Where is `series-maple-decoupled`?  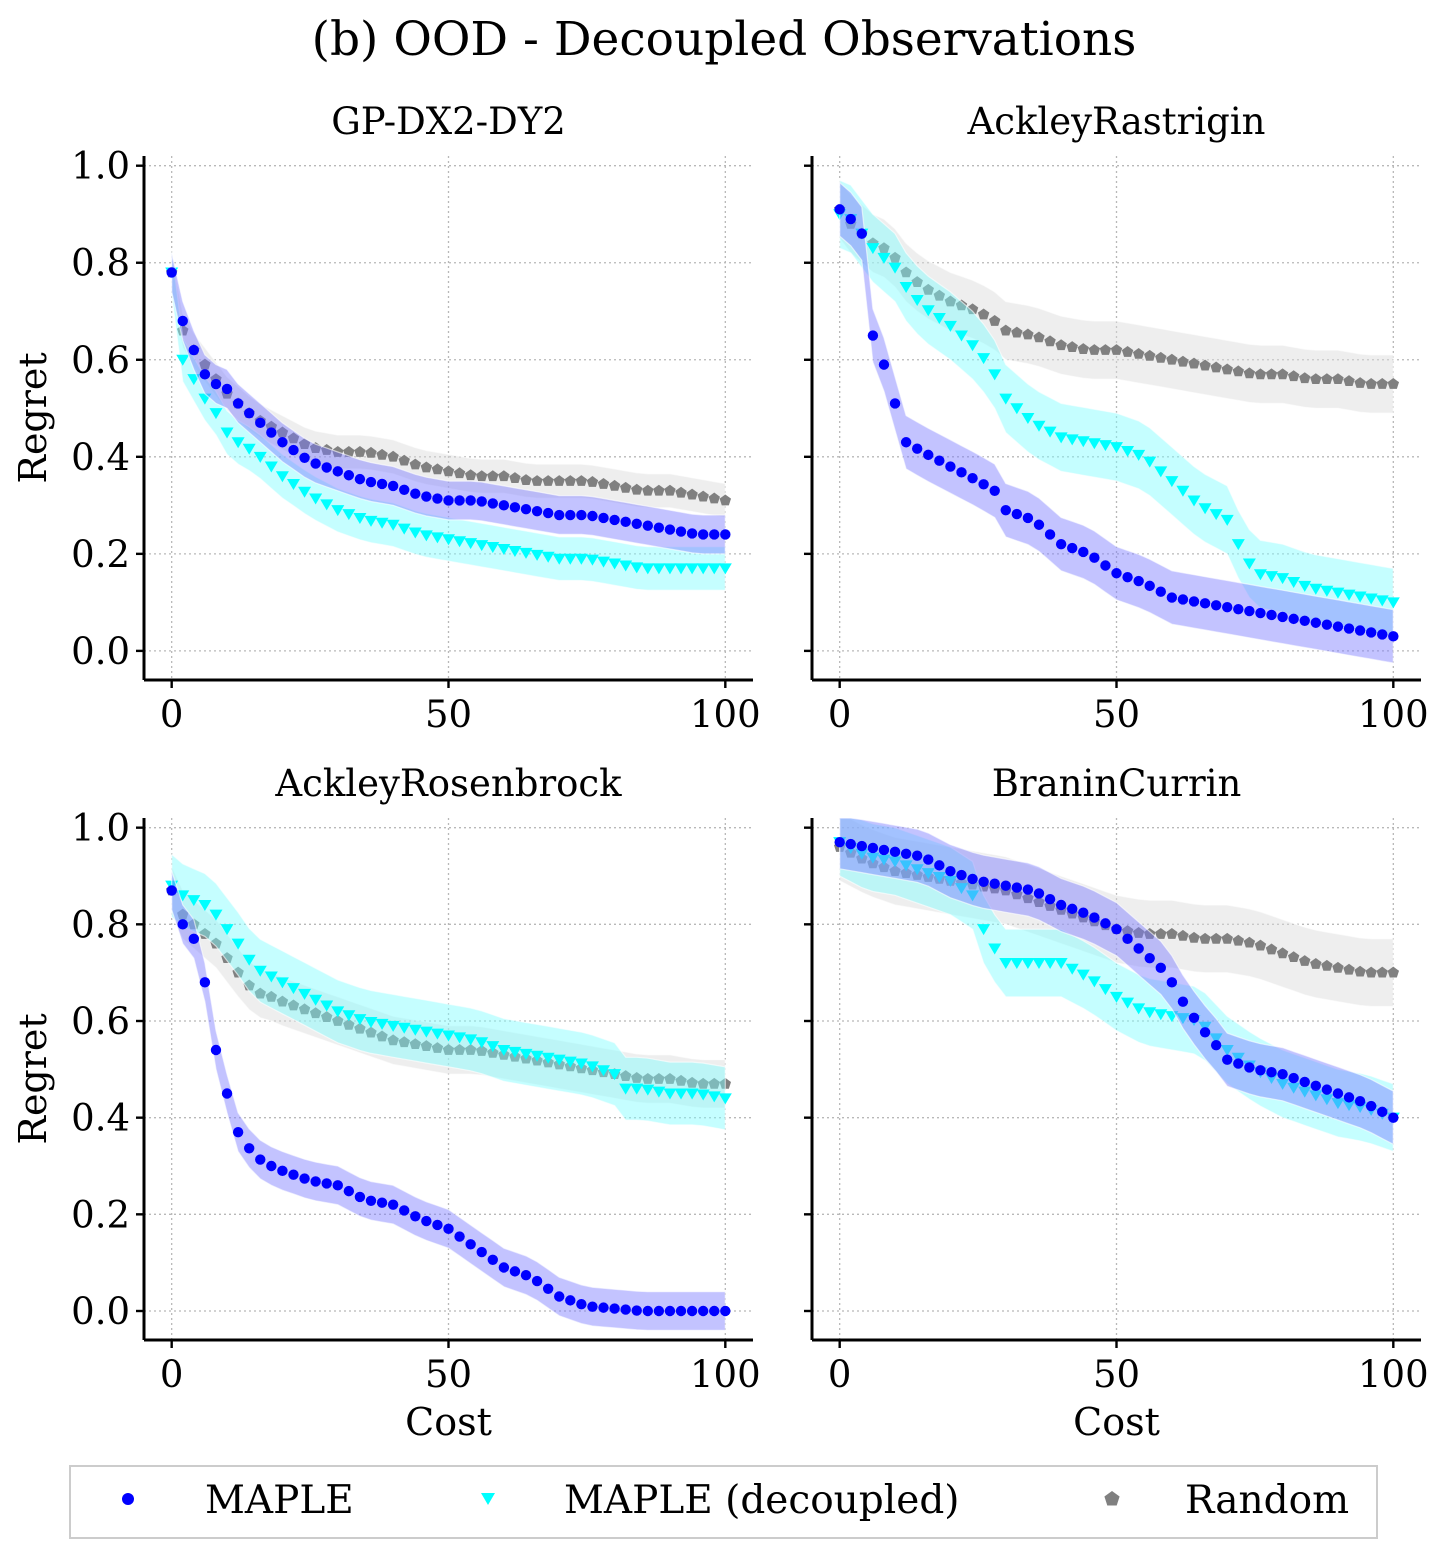
series-maple-decoupled is located at coordinates (448, 991).